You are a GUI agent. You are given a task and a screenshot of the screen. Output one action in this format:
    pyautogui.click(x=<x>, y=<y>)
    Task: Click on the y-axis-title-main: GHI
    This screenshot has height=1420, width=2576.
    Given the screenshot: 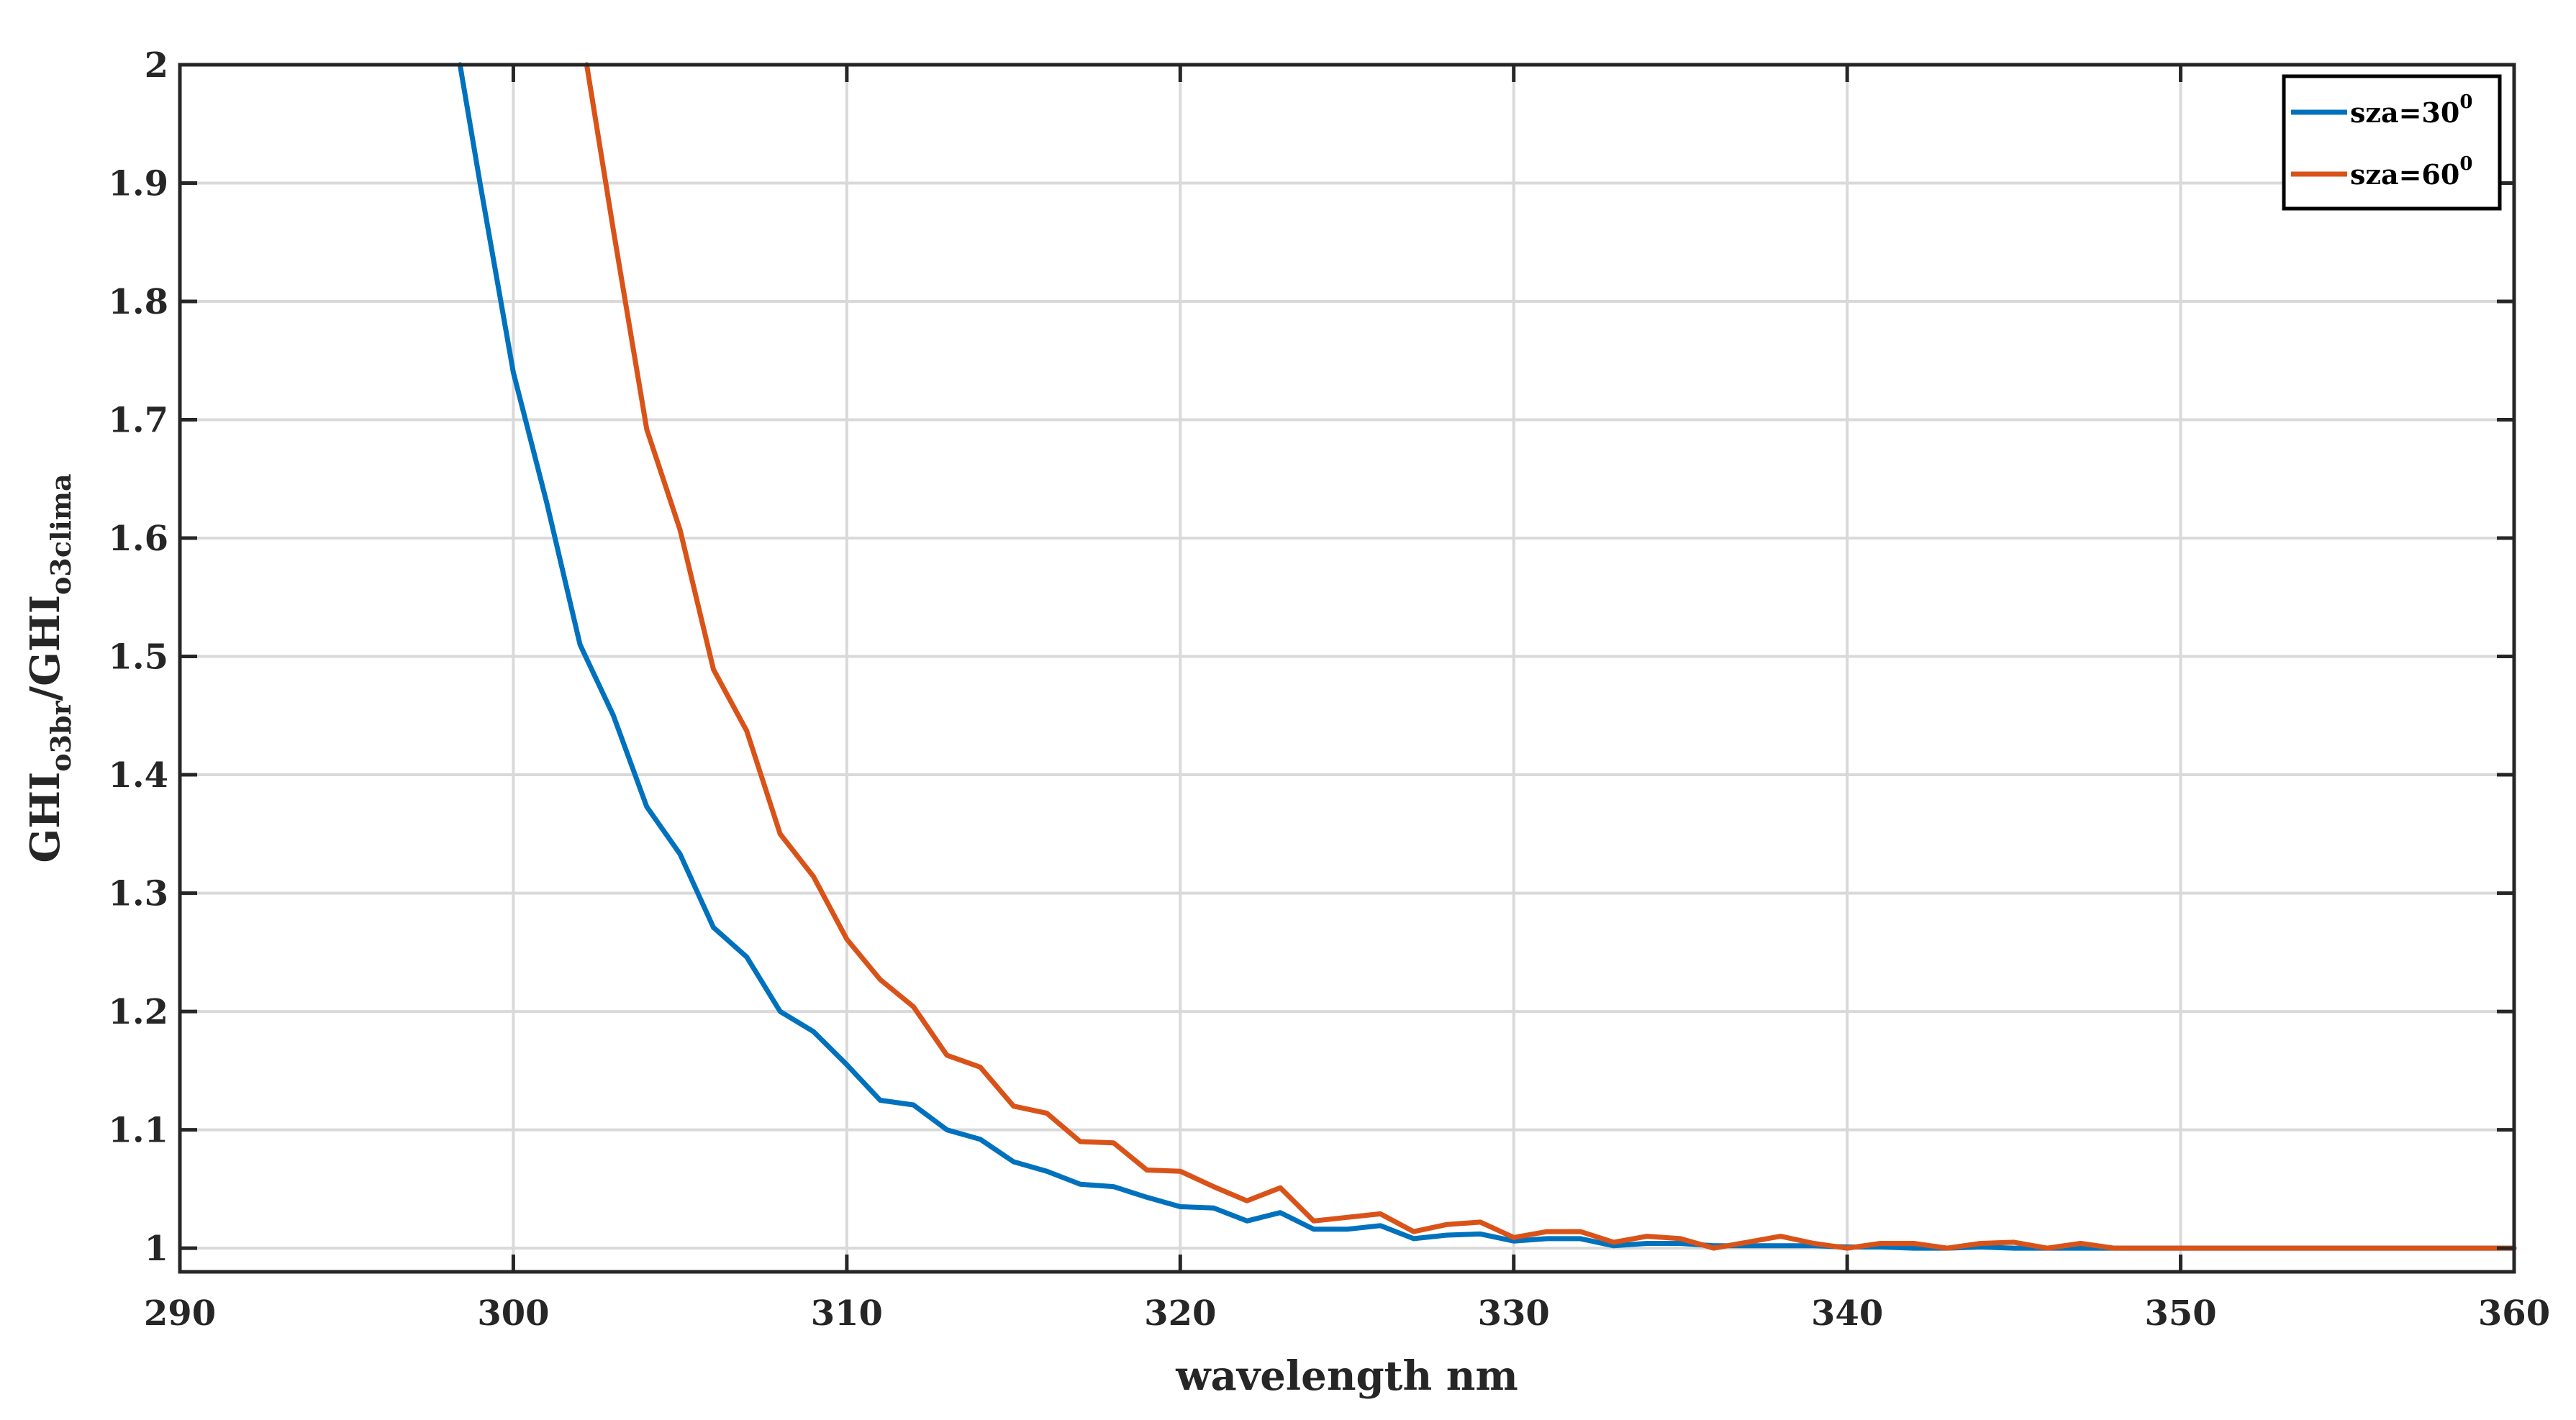 What is the action you would take?
    pyautogui.click(x=45, y=817)
    